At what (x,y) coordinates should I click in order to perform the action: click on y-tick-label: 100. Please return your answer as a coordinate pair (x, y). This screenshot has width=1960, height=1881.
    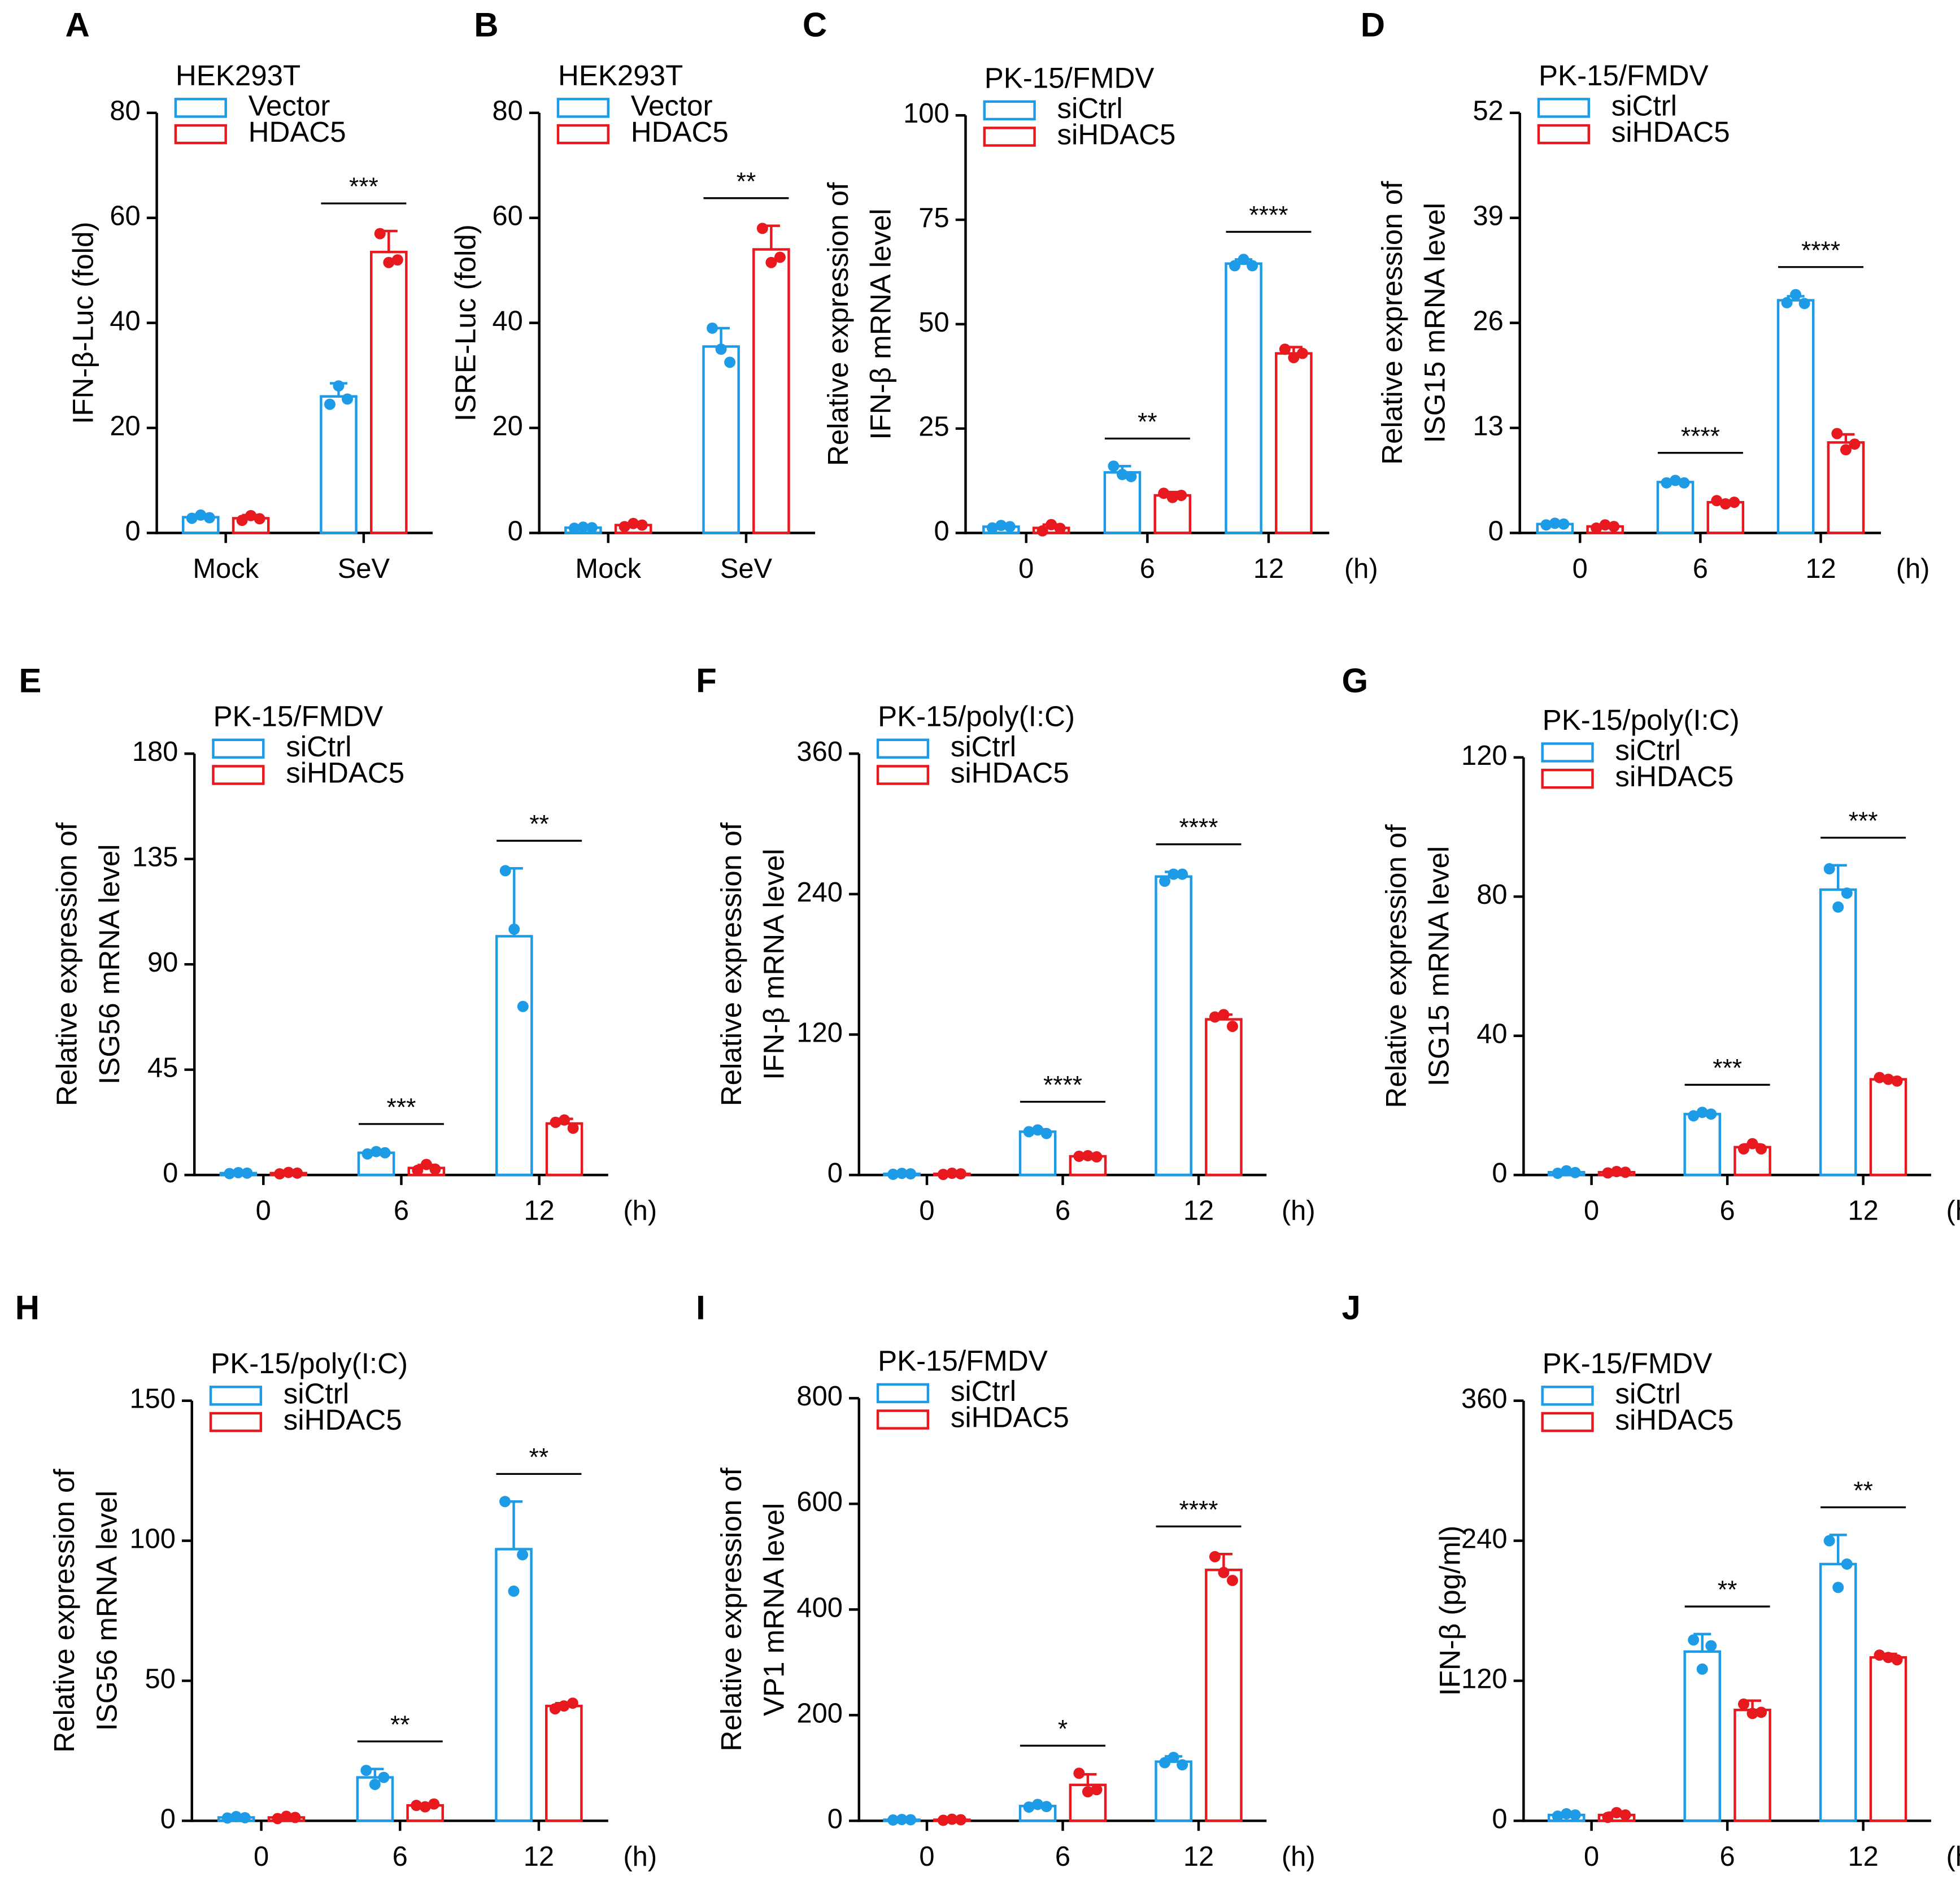
    Looking at the image, I should click on (926, 113).